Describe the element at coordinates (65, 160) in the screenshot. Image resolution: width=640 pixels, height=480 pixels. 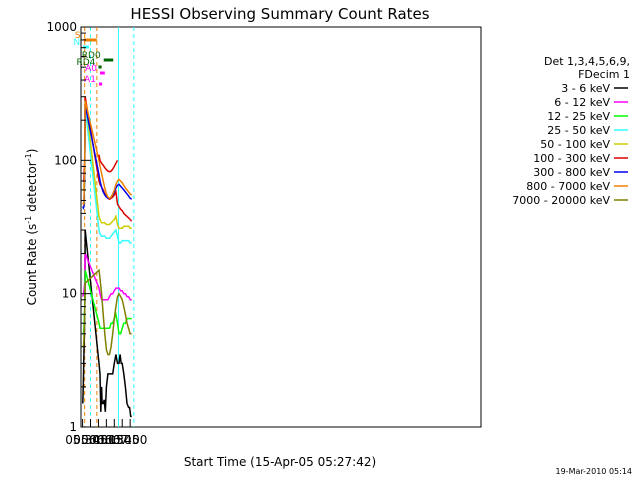
I see `y-tick-label-2: 100` at that location.